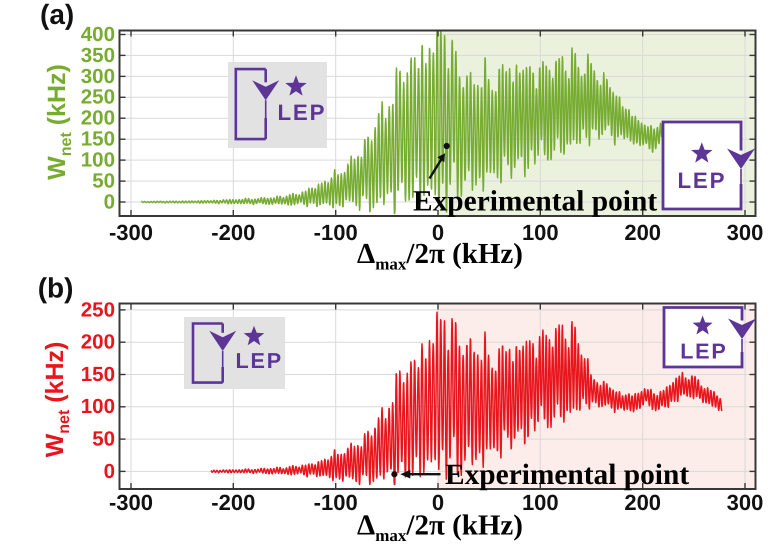 The height and width of the screenshot is (553, 771). I want to click on svg-text: (a), so click(57, 15).